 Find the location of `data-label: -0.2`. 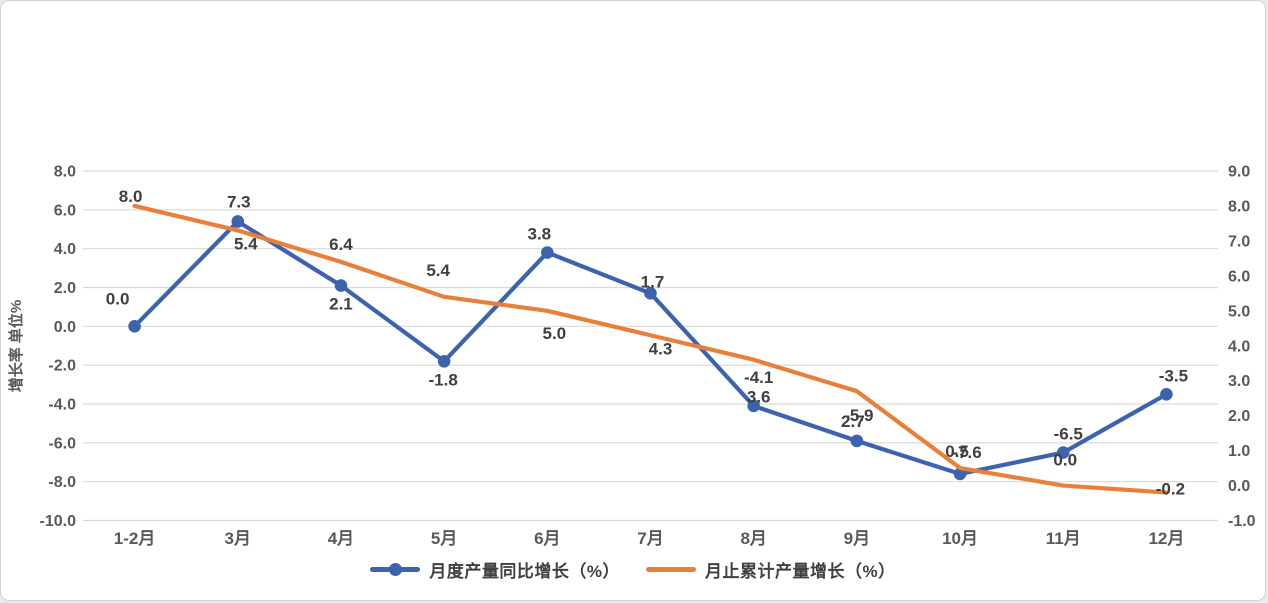

data-label: -0.2 is located at coordinates (1170, 489).